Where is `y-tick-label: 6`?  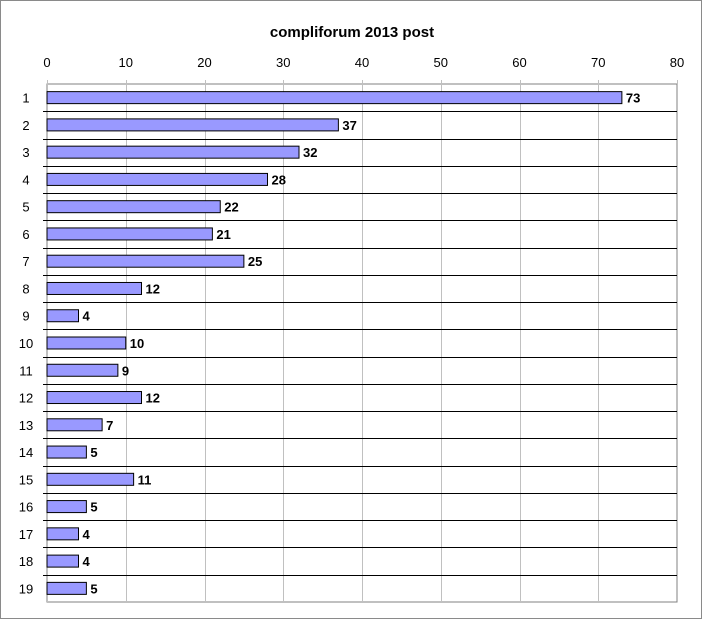 y-tick-label: 6 is located at coordinates (25, 234).